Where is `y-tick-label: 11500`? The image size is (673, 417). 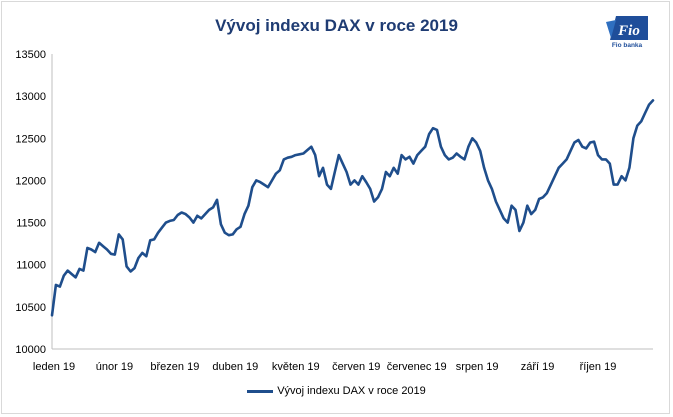 y-tick-label: 11500 is located at coordinates (31, 224).